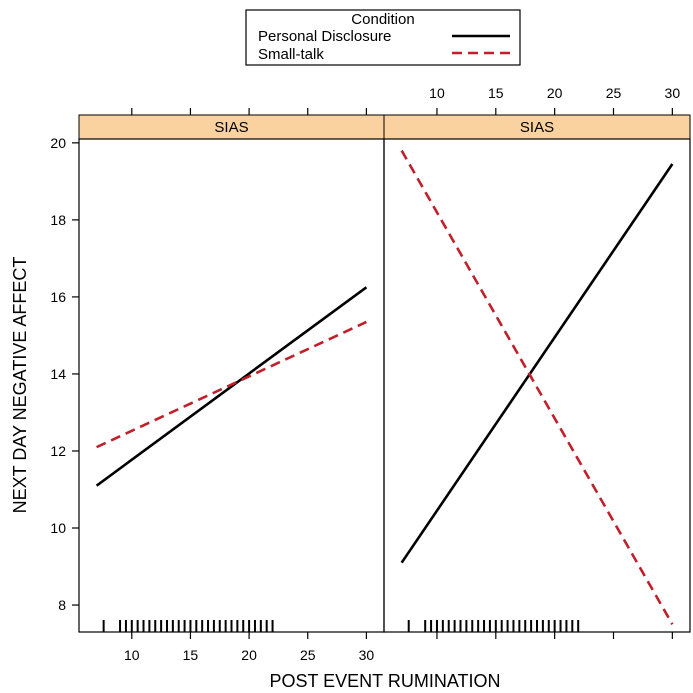 The image size is (693, 693). Describe the element at coordinates (58, 528) in the screenshot. I see `y-tick-label-10: 10` at that location.